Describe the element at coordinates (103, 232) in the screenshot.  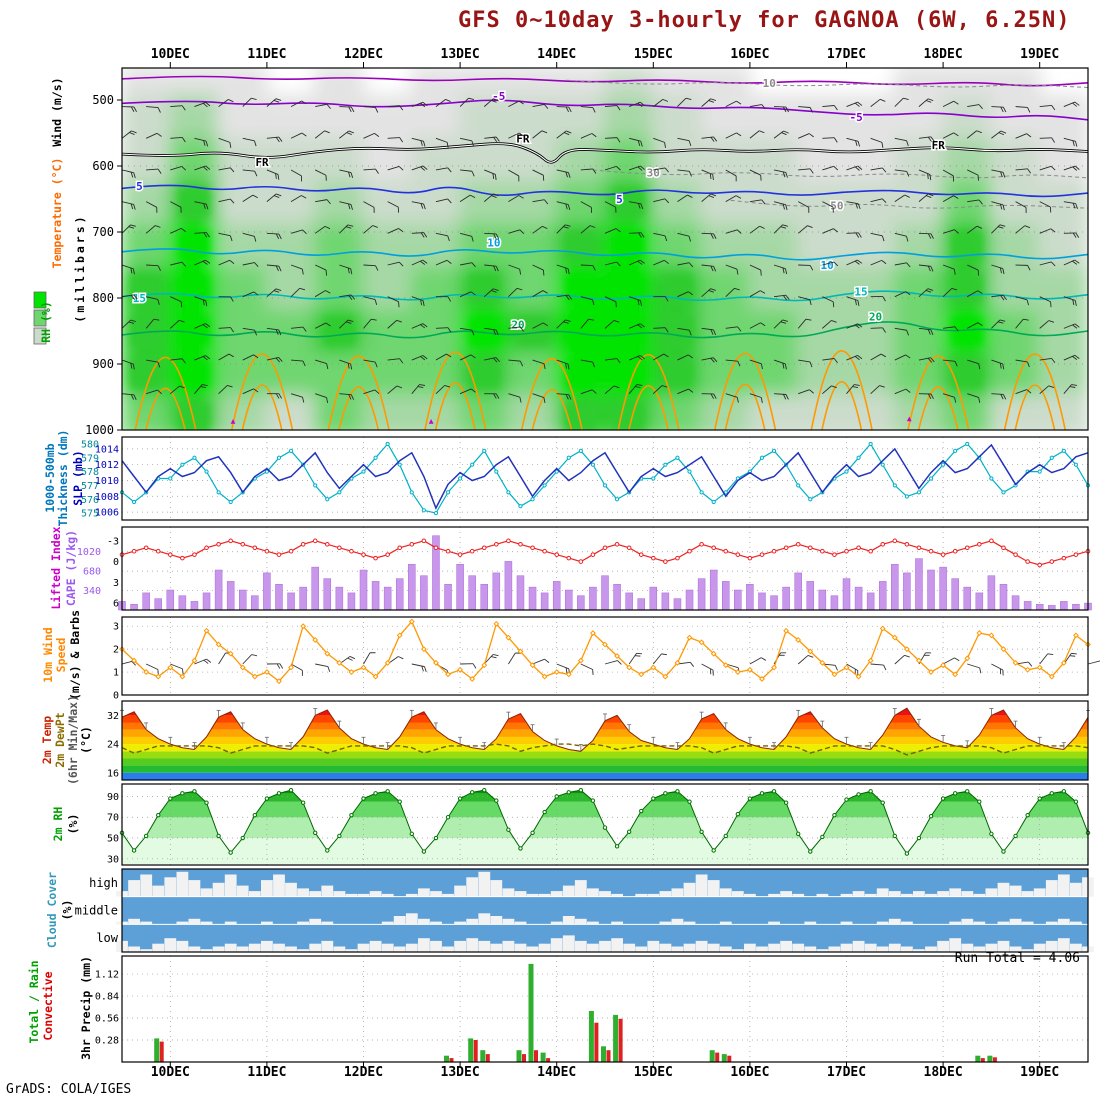
I see `svg-text: 700` at that location.